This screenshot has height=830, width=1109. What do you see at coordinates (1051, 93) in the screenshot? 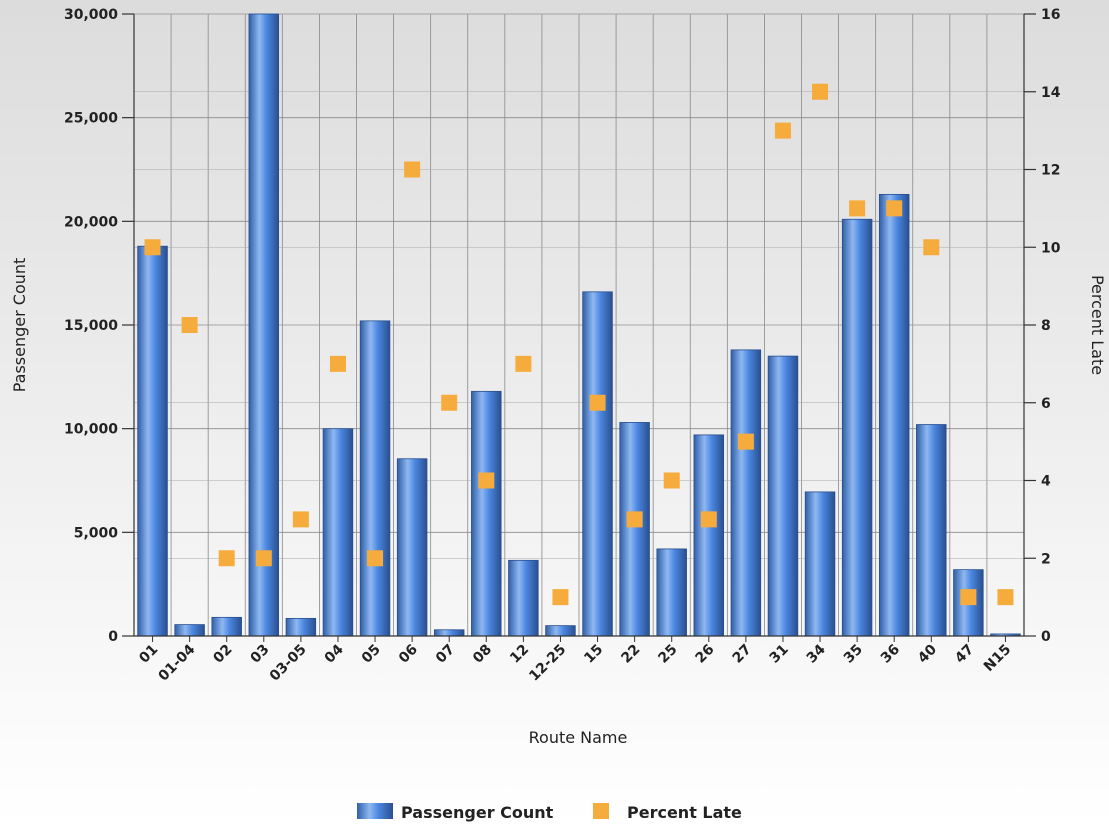
I see `right-tick-label: 14` at bounding box center [1051, 93].